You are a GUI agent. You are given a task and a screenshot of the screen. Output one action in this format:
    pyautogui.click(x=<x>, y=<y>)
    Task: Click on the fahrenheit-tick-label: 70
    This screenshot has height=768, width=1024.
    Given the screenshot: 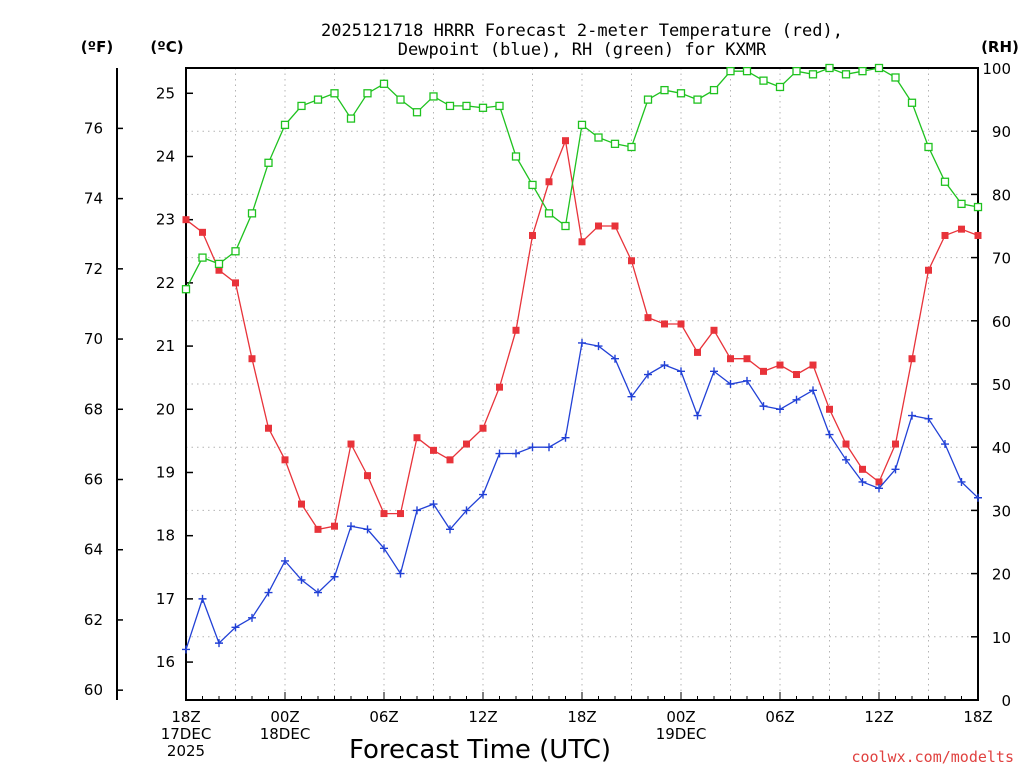 What is the action you would take?
    pyautogui.click(x=93, y=339)
    